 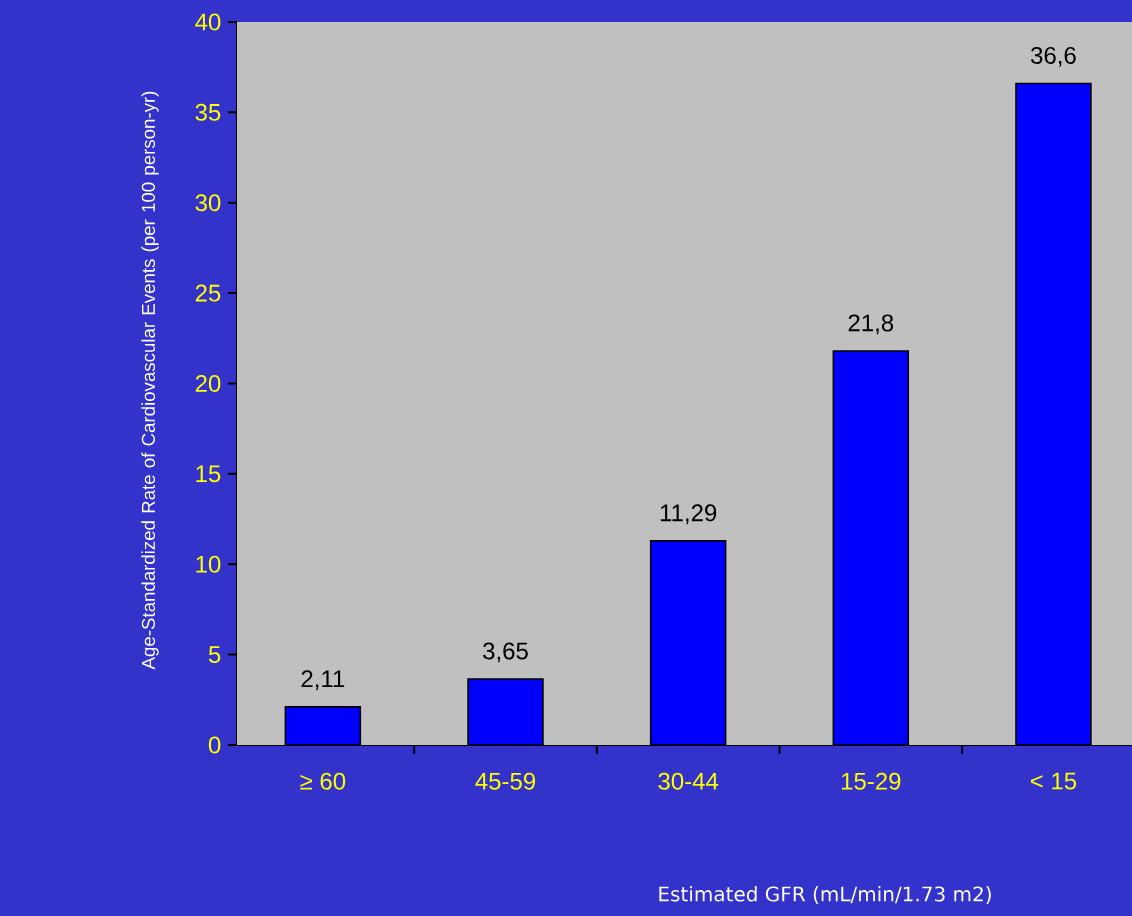 What do you see at coordinates (208, 293) in the screenshot?
I see `y-tick-label: 25` at bounding box center [208, 293].